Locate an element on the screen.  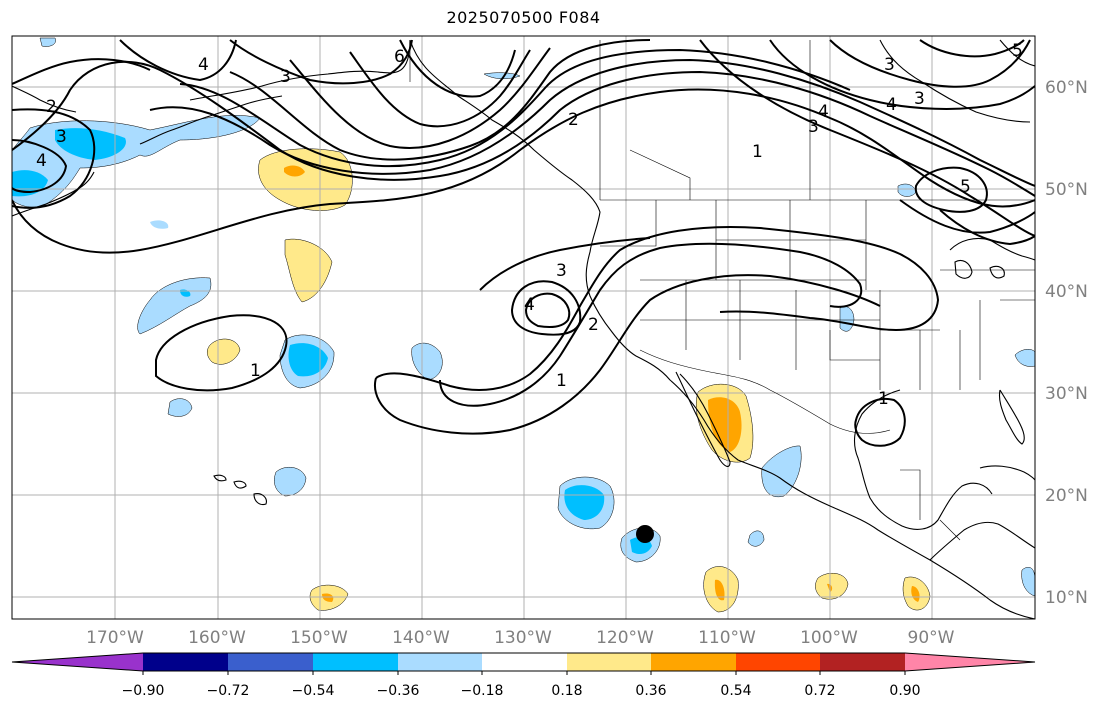
anomaly-region-nw-pacific-core is located at coordinates (90, 144).